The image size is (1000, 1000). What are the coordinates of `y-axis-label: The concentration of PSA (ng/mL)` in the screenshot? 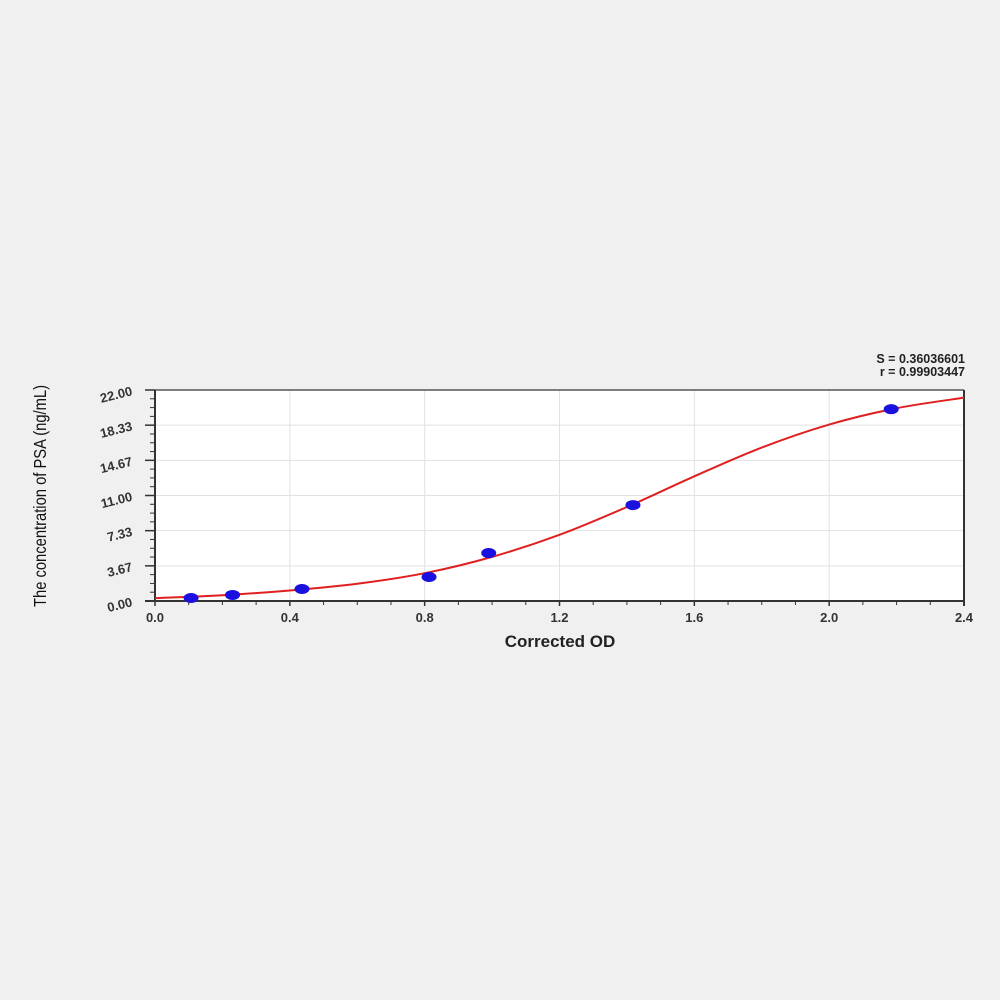 It's located at (41, 496).